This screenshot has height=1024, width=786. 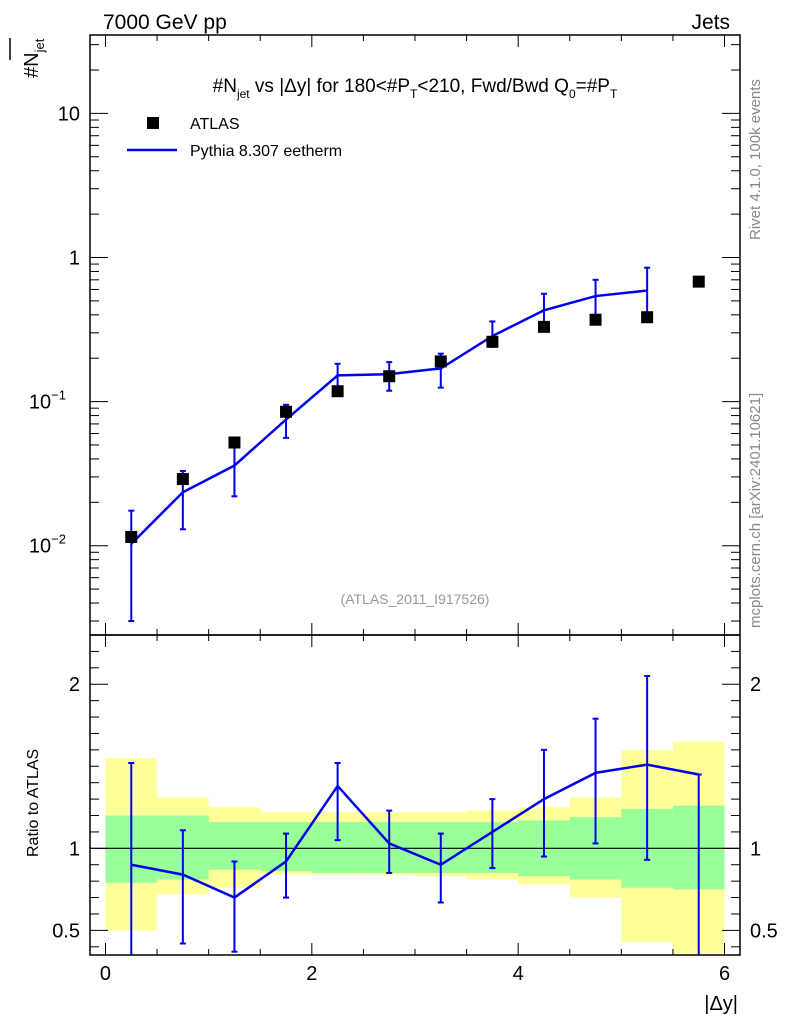 I want to click on y-tick-label: 1, so click(x=74, y=258).